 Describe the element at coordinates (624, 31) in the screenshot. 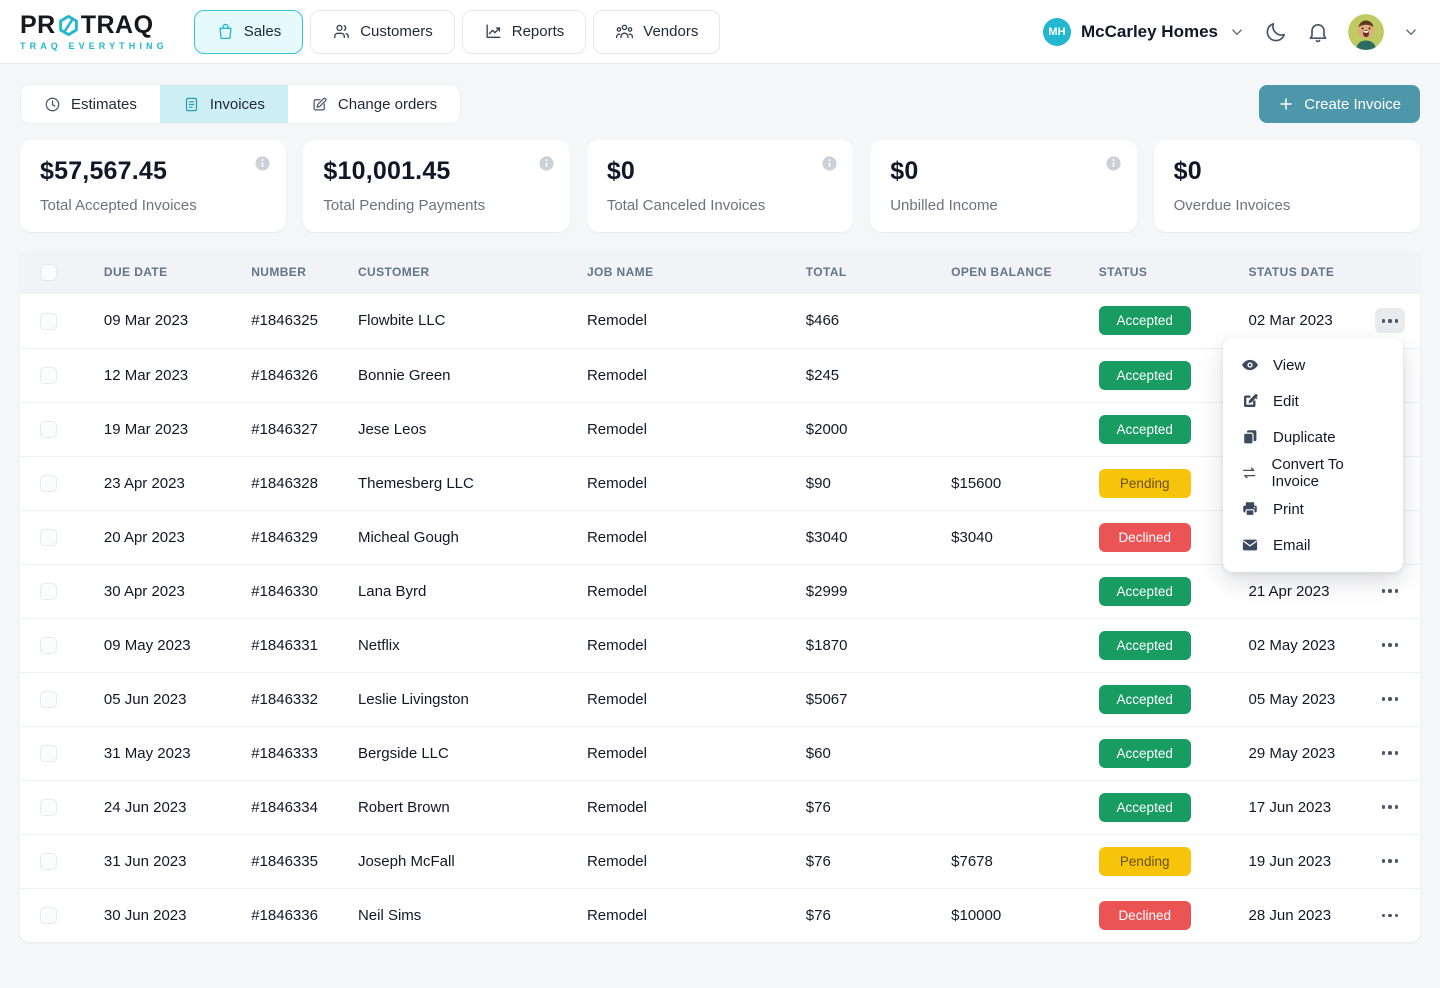

I see `users-group-icon` at that location.